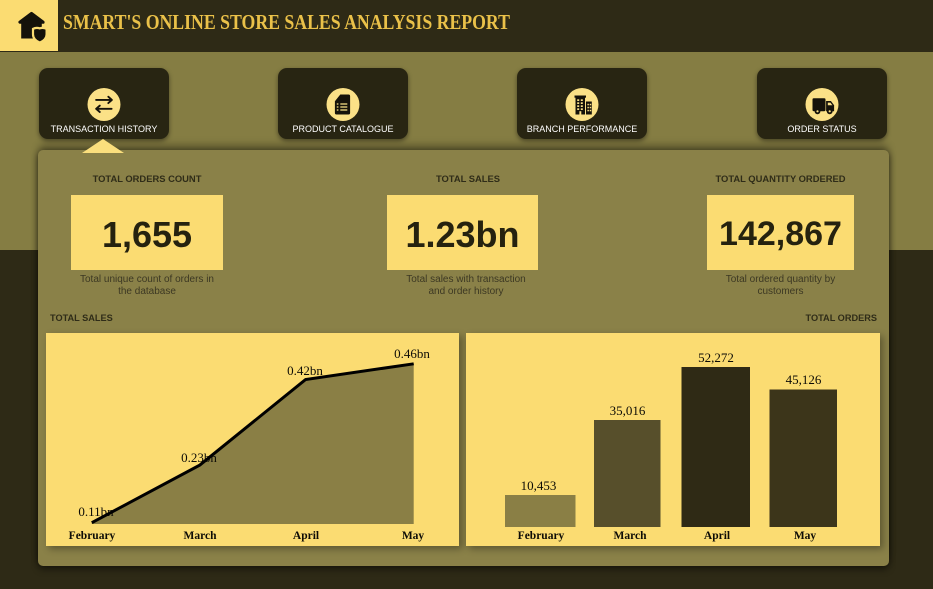  What do you see at coordinates (199, 457) in the screenshot?
I see `svg-text: 0.23bn` at bounding box center [199, 457].